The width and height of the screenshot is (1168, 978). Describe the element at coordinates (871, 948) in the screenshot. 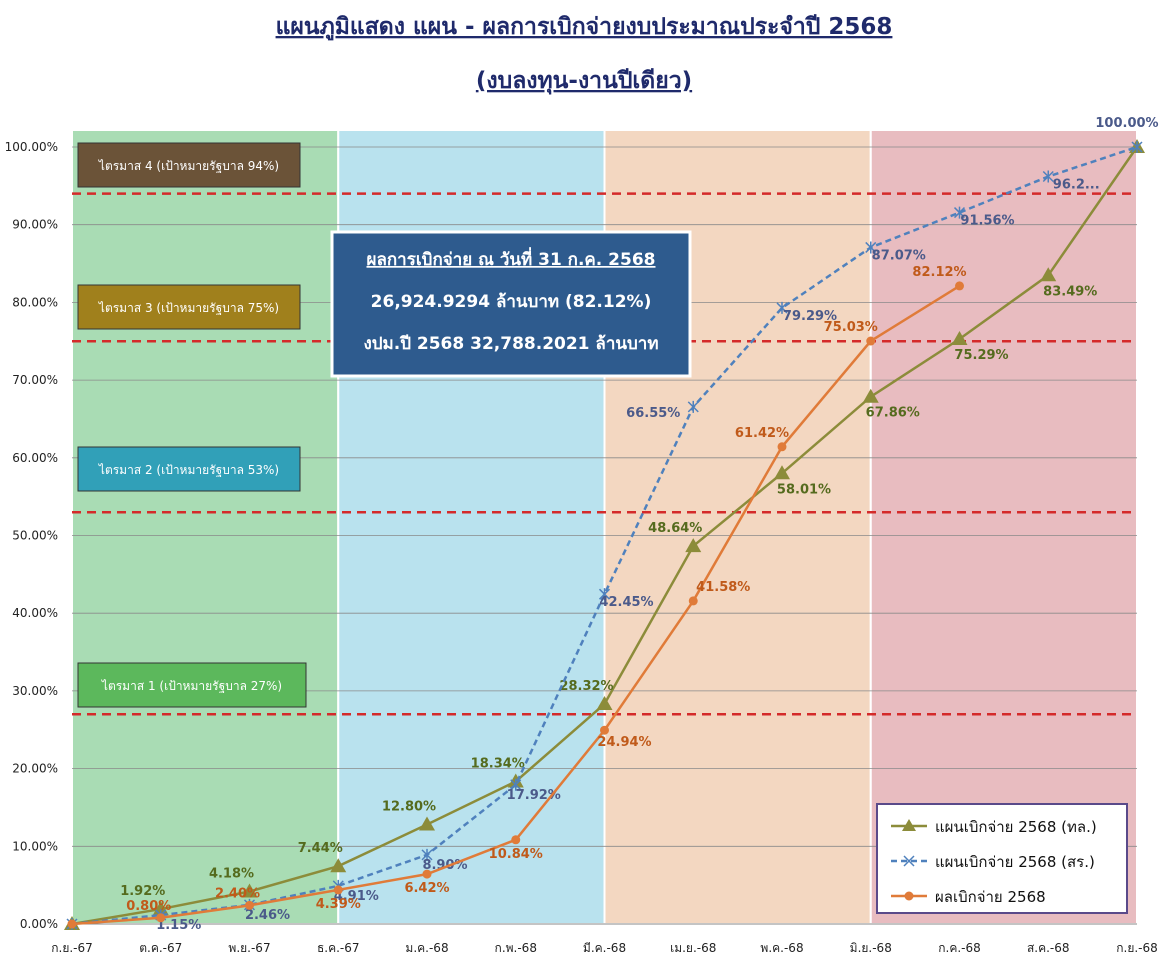

I see `x-tick-label: มิ.ย.-68` at that location.